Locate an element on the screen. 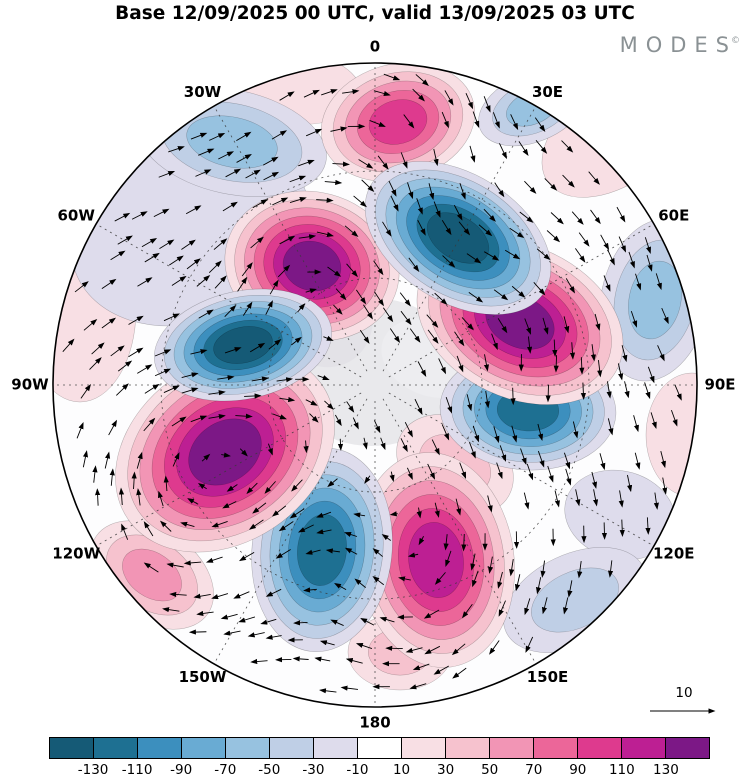 This screenshot has height=783, width=750. meridian-line is located at coordinates (520, 469).